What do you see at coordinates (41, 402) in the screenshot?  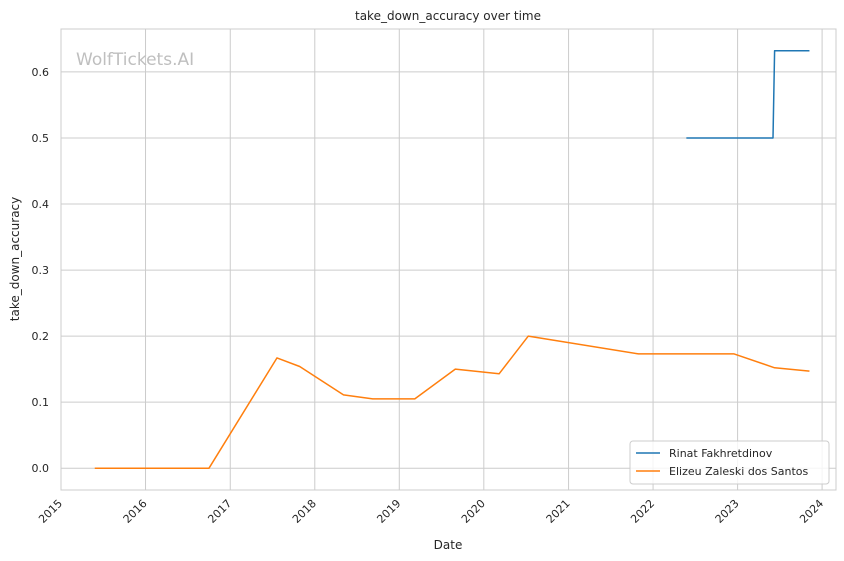 I see `y-tick-label: 0.1` at bounding box center [41, 402].